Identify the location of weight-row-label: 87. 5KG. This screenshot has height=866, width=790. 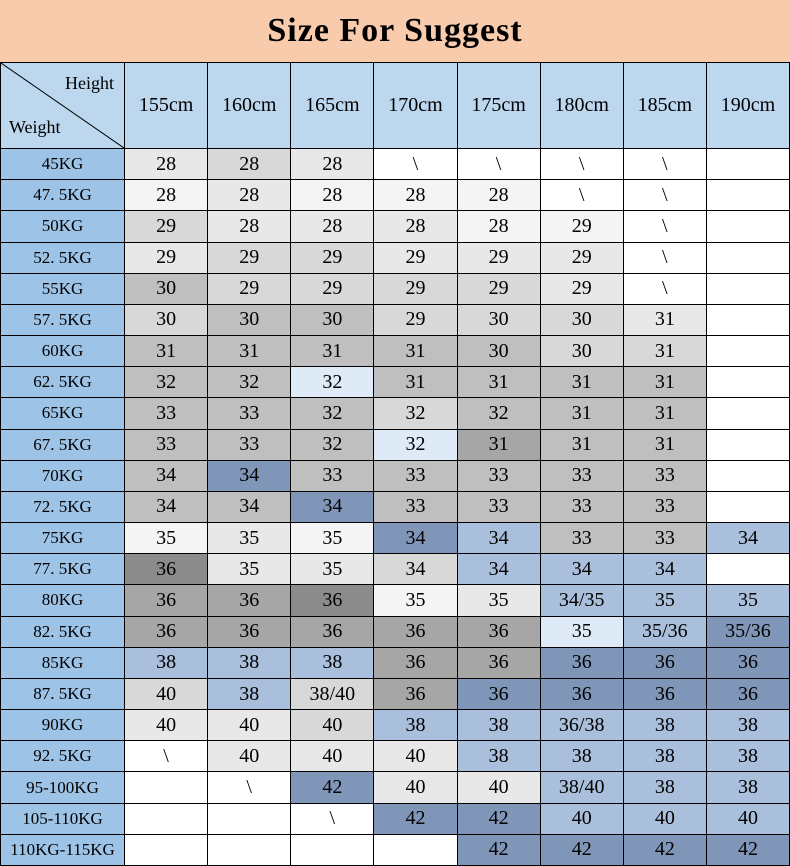
(62, 694).